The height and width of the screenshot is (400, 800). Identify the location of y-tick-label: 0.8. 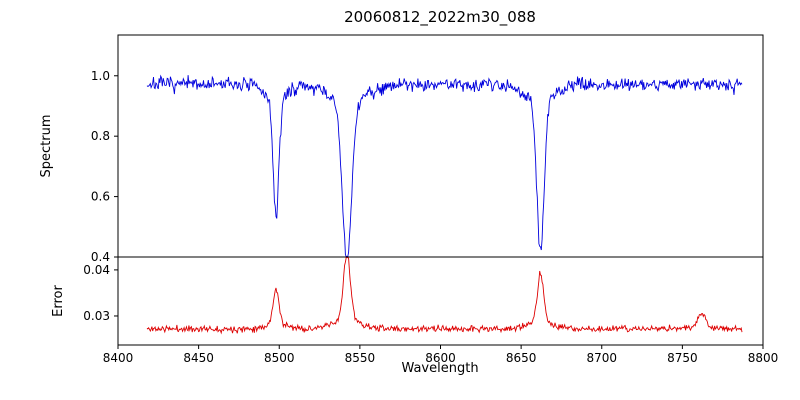
(100, 136).